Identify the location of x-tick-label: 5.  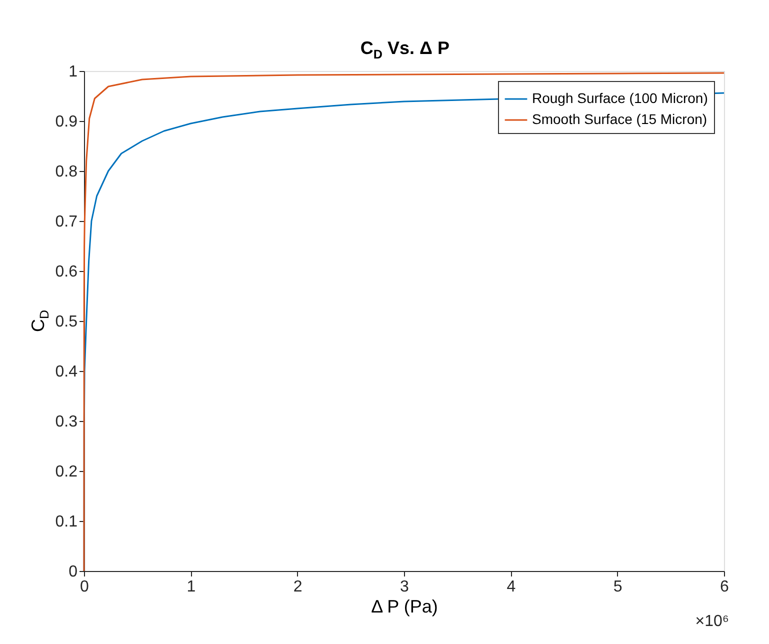
(617, 587).